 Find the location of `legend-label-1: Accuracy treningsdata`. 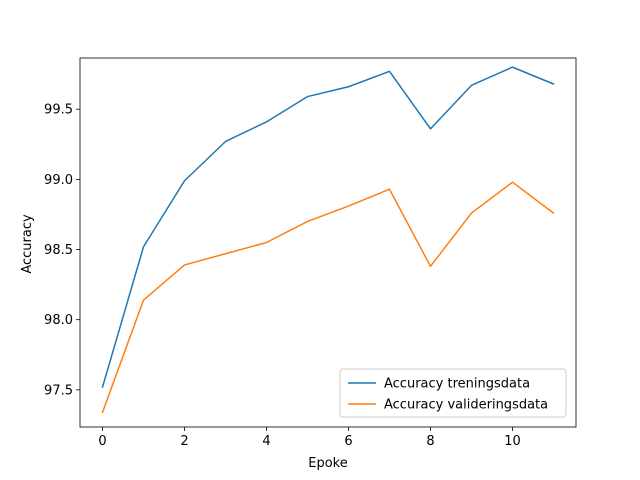

legend-label-1: Accuracy treningsdata is located at coordinates (457, 384).